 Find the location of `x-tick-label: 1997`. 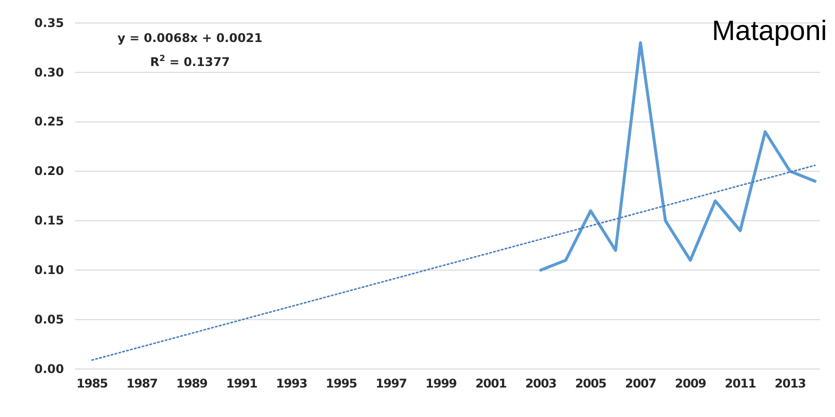

x-tick-label: 1997 is located at coordinates (391, 383).